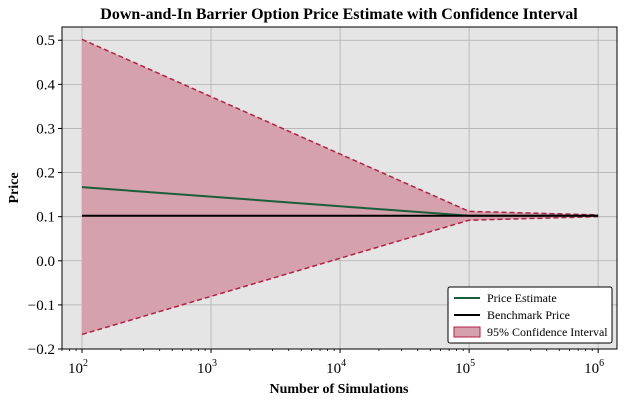 The height and width of the screenshot is (402, 625). Describe the element at coordinates (45, 41) in the screenshot. I see `y-tick-label: 0.5` at that location.